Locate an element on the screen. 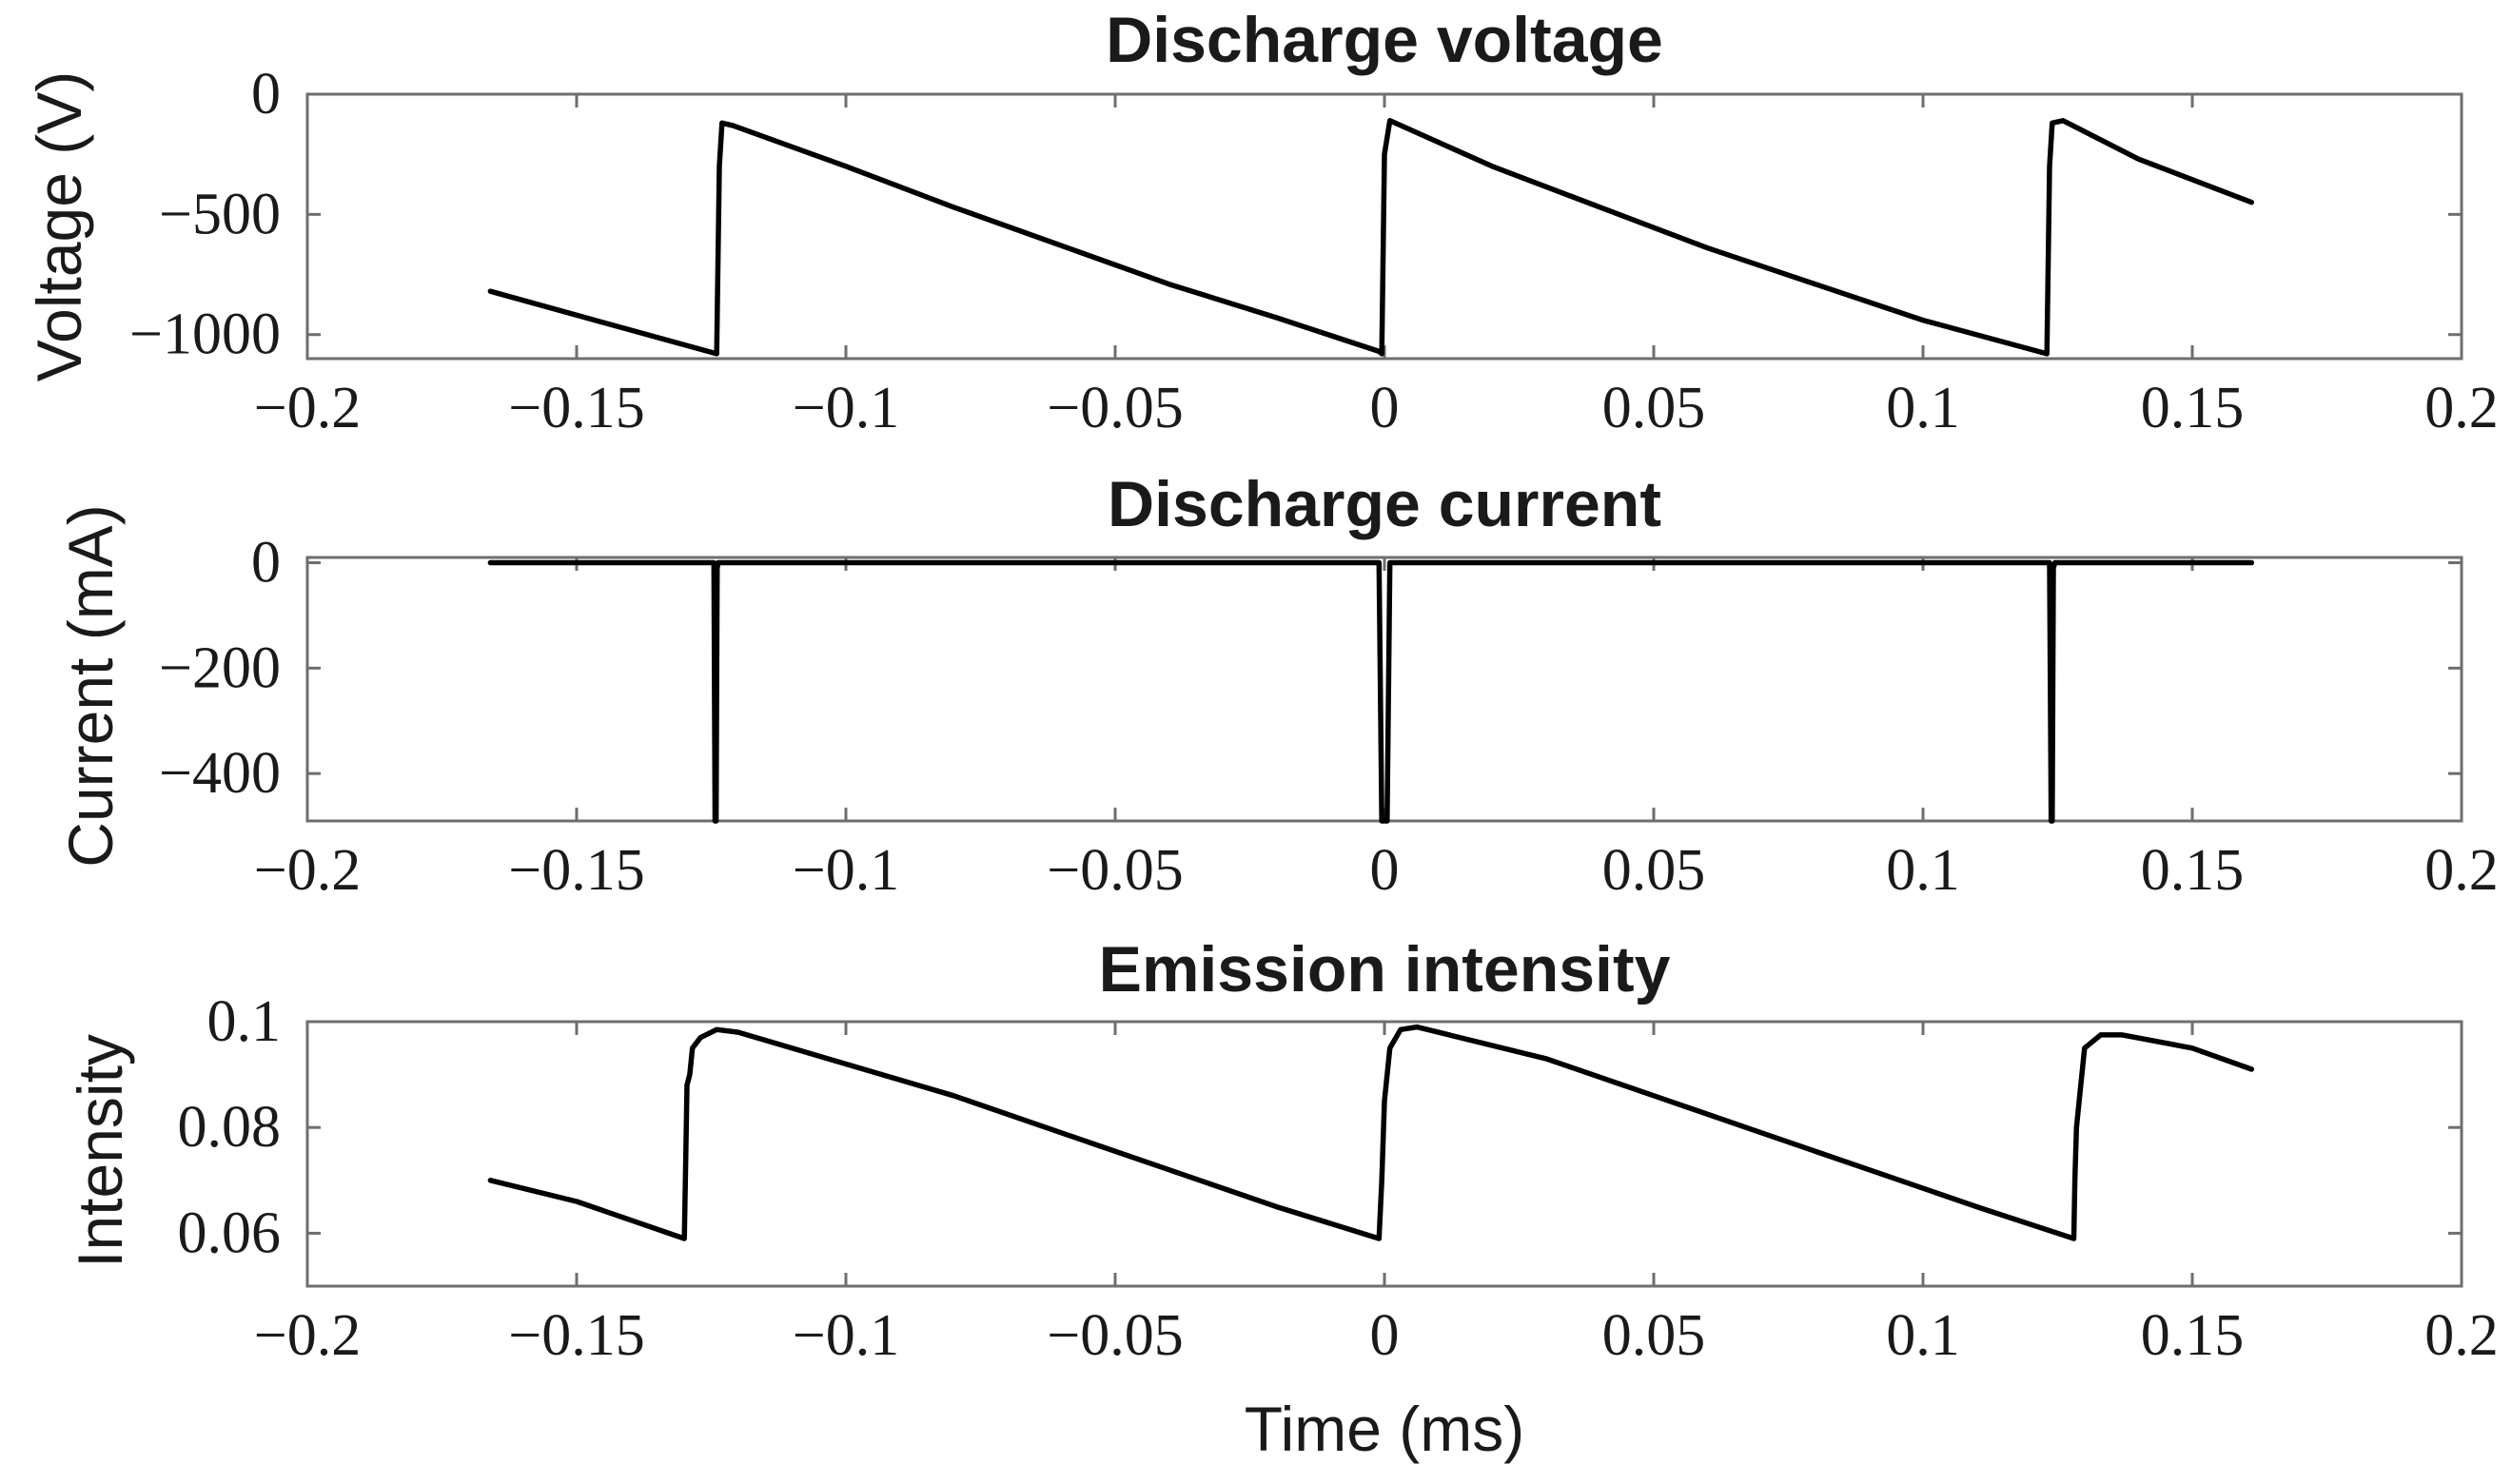 The image size is (2512, 1484). voltage-x-tick-label: 0.15 is located at coordinates (2193, 408).